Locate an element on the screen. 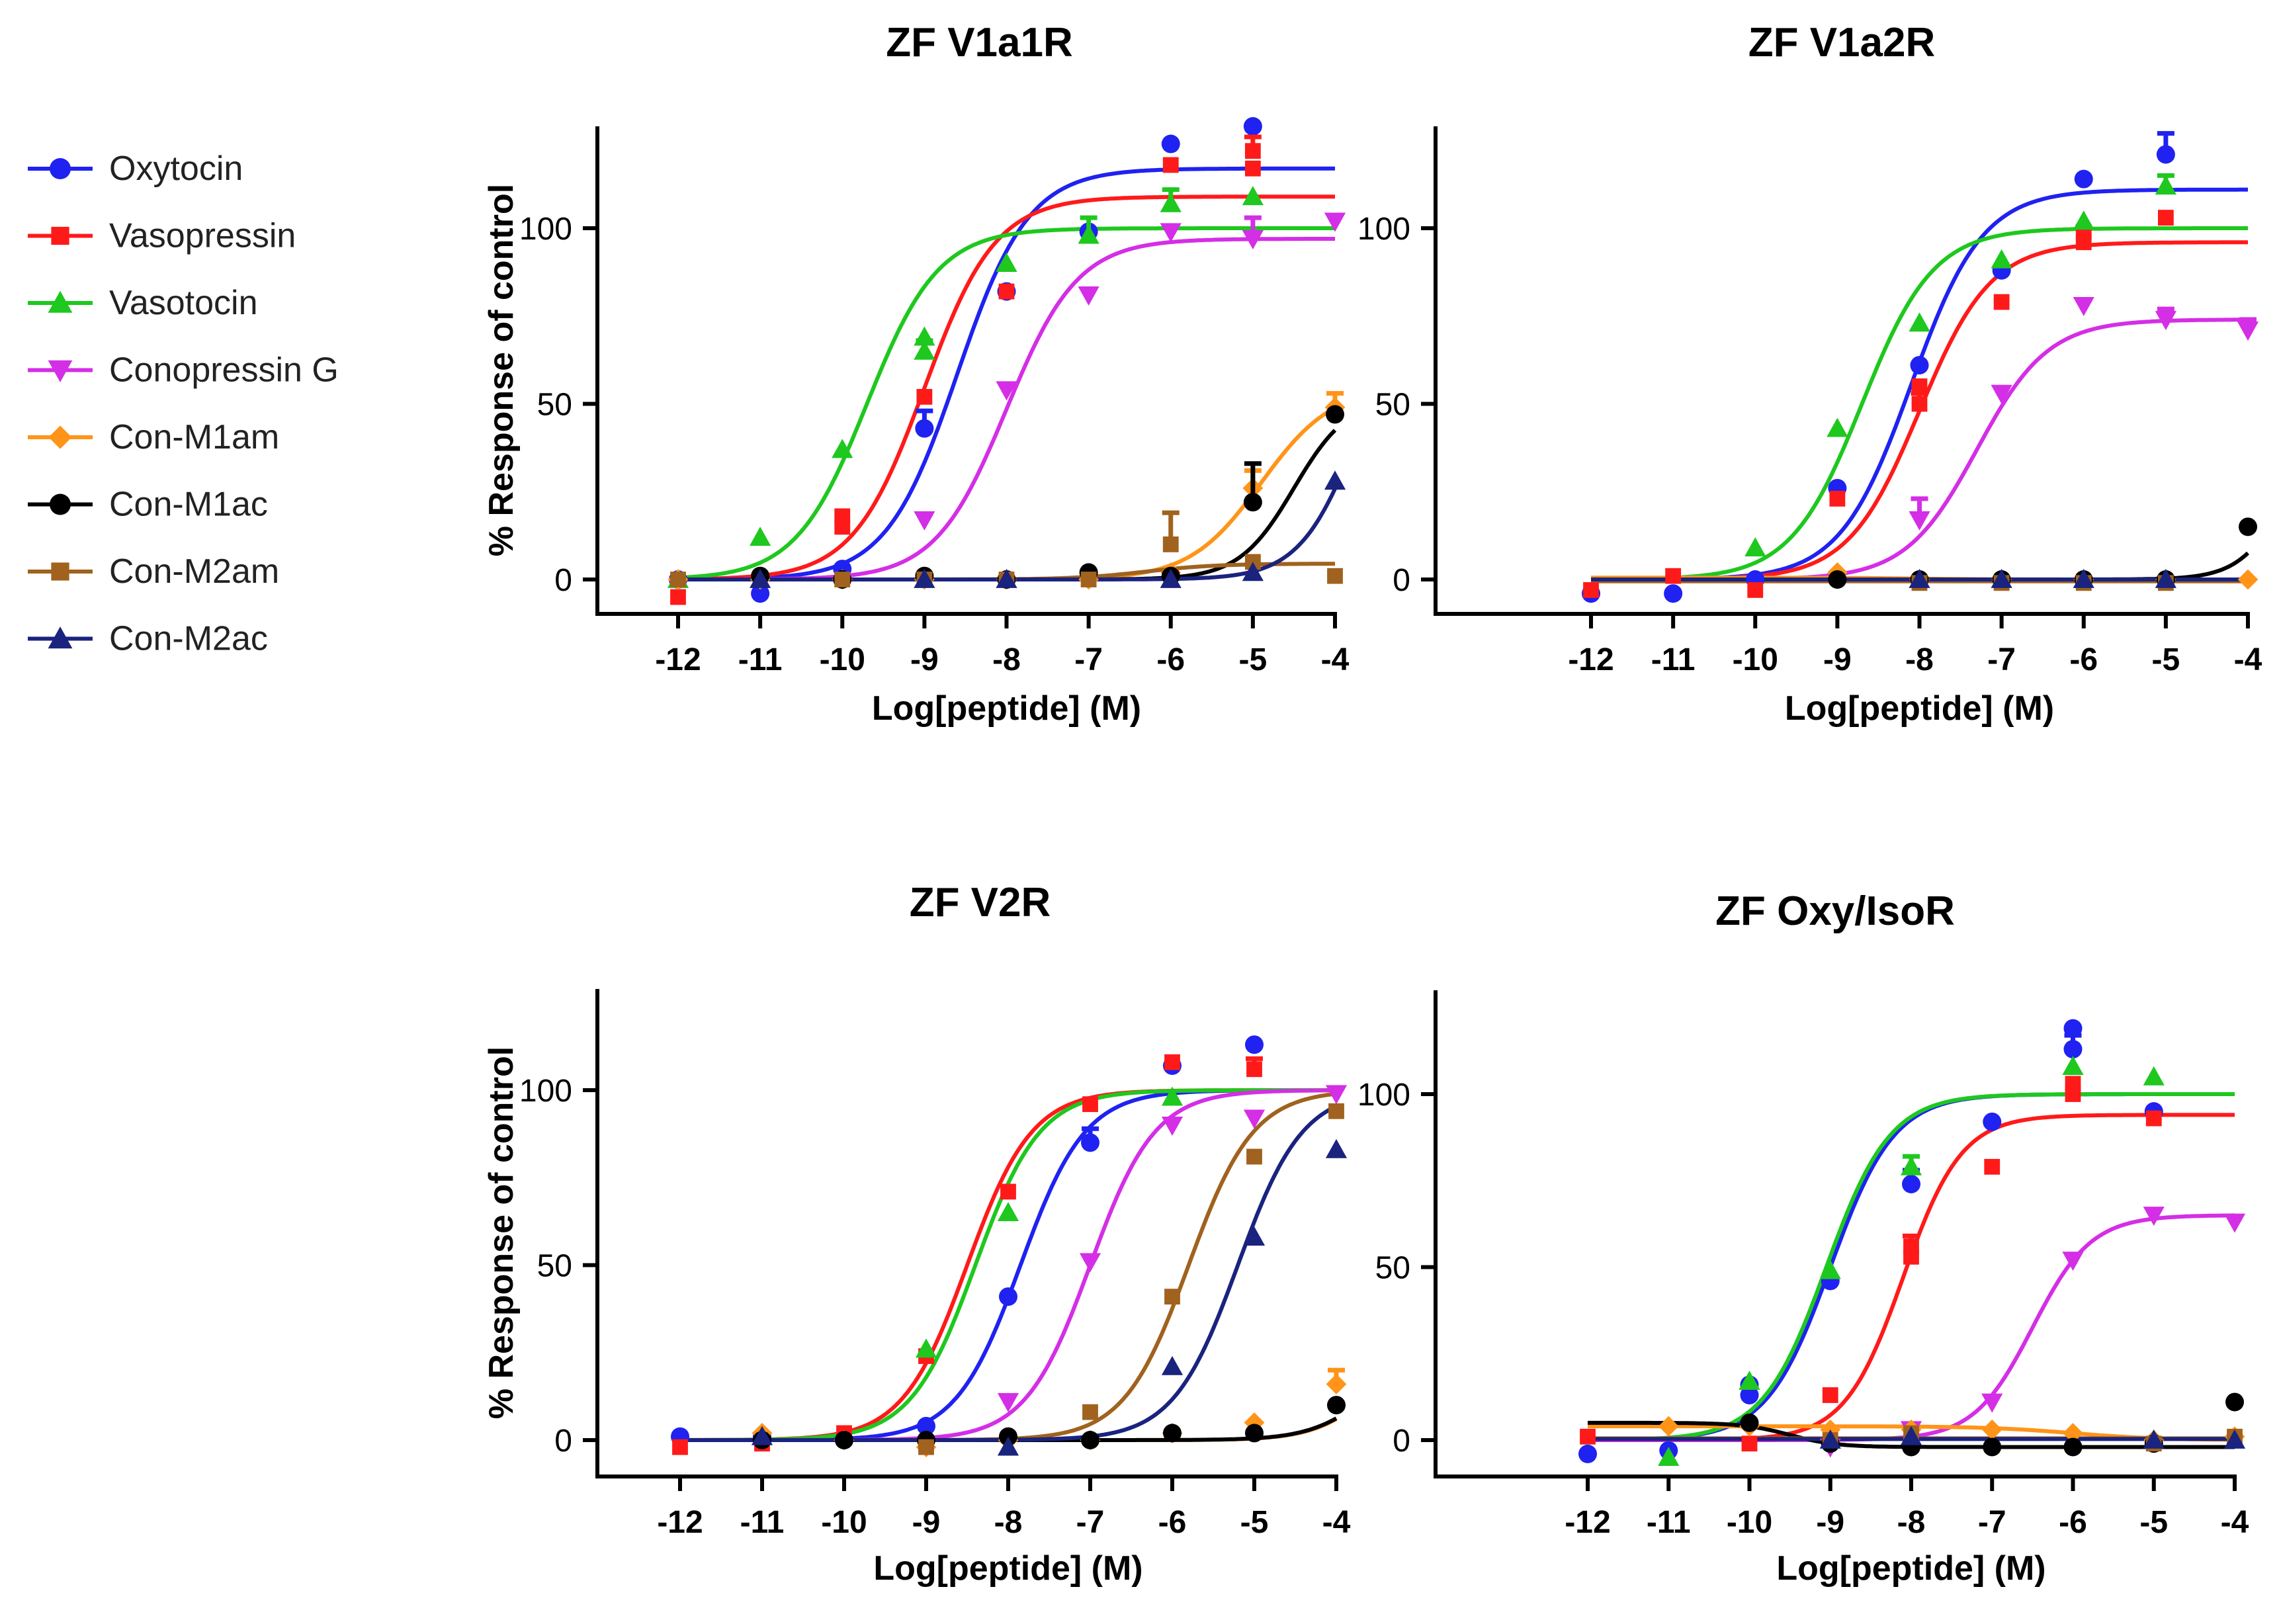 This screenshot has height=1624, width=2281. y-tick-label: 50 is located at coordinates (1392, 1268).